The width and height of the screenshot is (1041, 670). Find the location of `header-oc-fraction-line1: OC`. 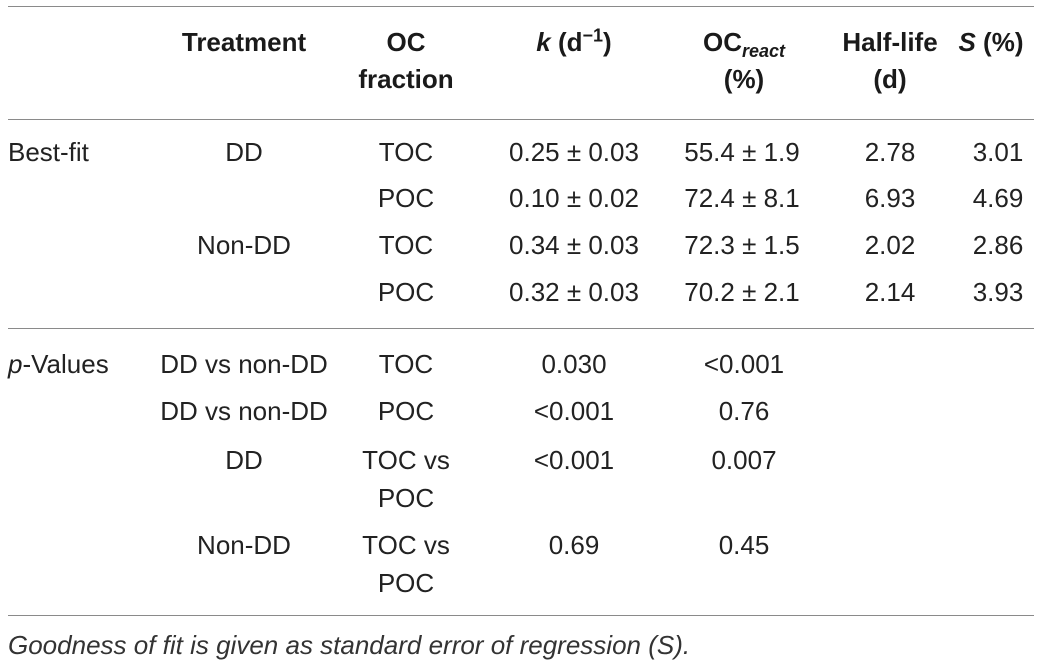

header-oc-fraction-line1: OC is located at coordinates (406, 42).